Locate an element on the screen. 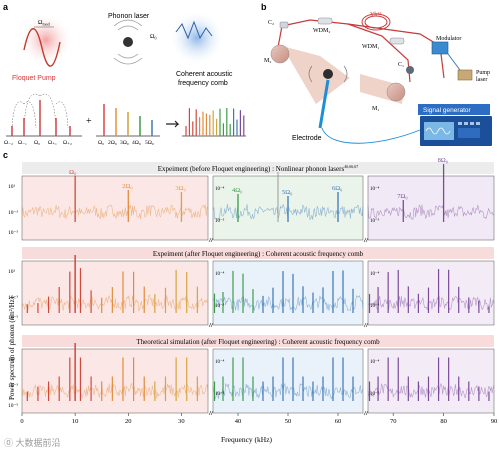  harmonic-label: 6Ω₀ is located at coordinates (337, 188).